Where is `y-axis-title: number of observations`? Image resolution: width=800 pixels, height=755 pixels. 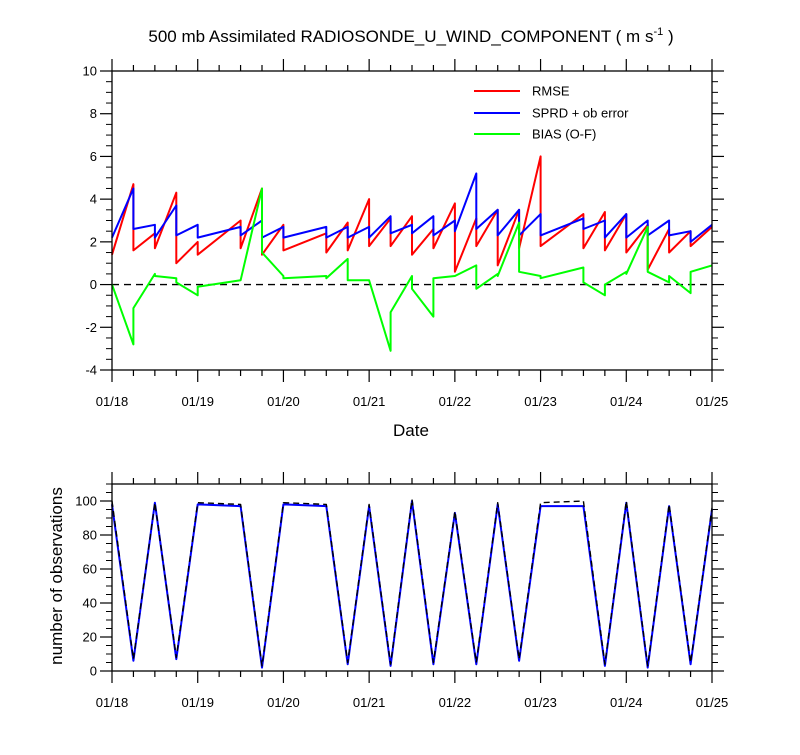 y-axis-title: number of observations is located at coordinates (56, 576).